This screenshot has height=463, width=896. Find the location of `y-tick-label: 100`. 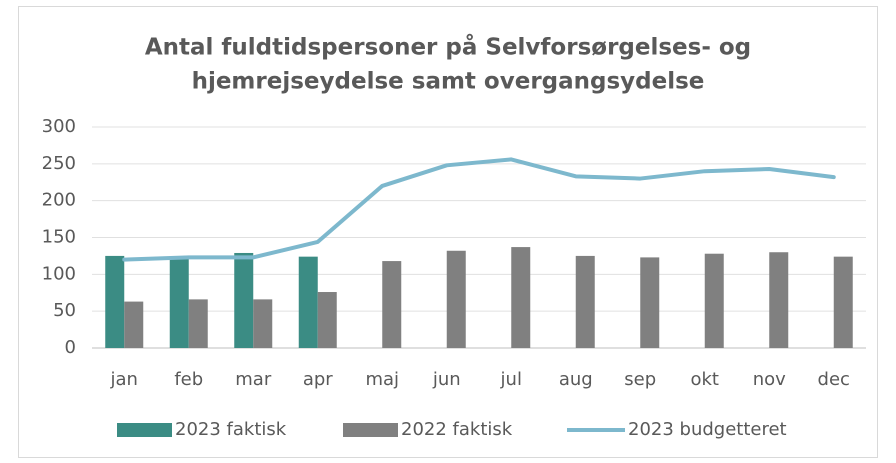

y-tick-label: 100 is located at coordinates (59, 273).